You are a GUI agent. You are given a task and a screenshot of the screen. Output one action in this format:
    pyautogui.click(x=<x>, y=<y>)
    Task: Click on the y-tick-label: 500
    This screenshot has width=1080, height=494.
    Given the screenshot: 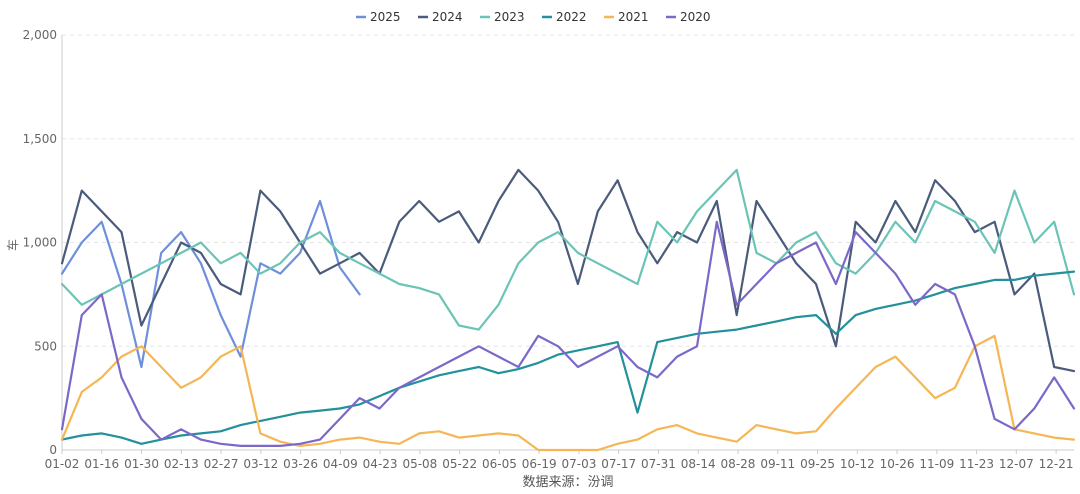 What is the action you would take?
    pyautogui.click(x=45, y=346)
    